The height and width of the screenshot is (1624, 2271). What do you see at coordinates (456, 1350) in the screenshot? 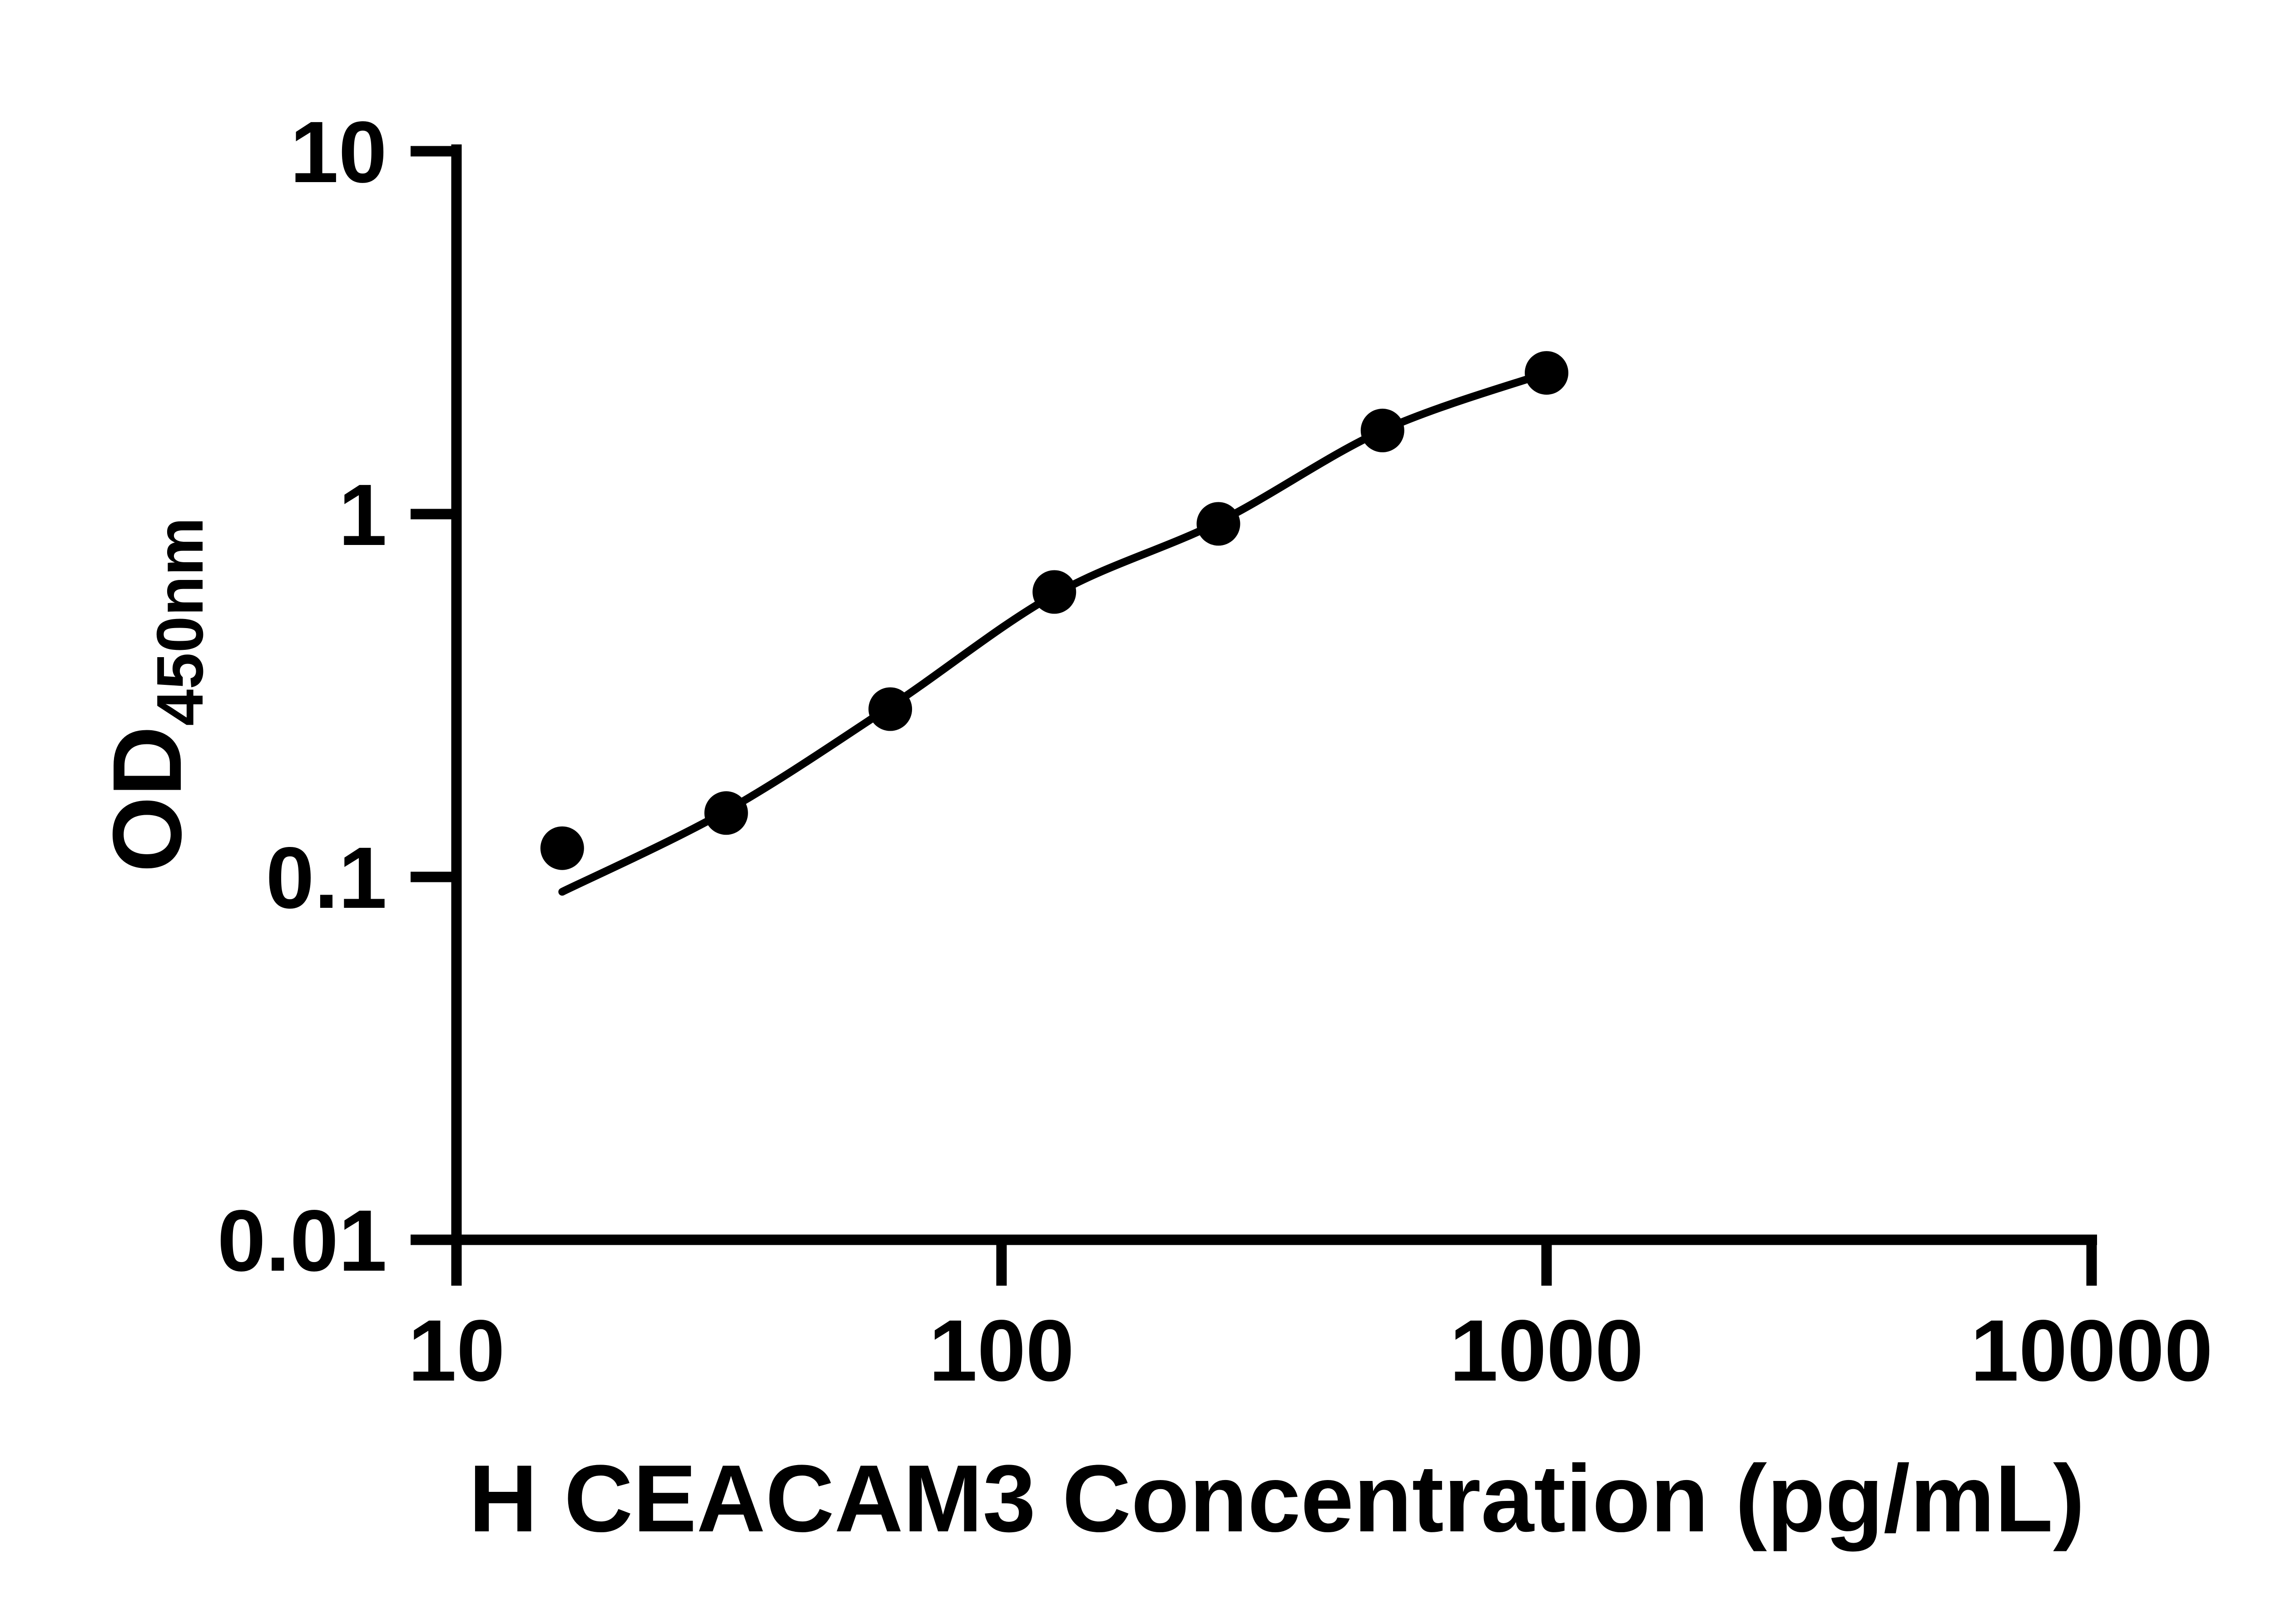
I see `x-tick-label: 10` at bounding box center [456, 1350].